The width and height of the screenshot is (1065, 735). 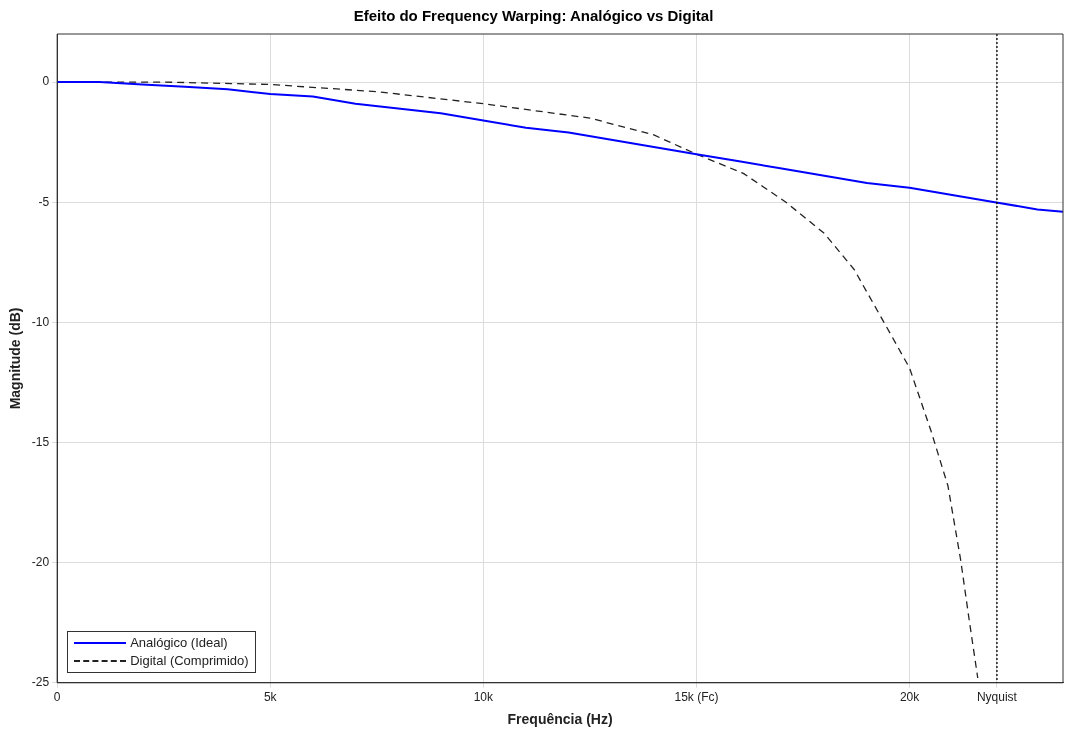 I want to click on y-tick-label: -15, so click(x=40, y=441).